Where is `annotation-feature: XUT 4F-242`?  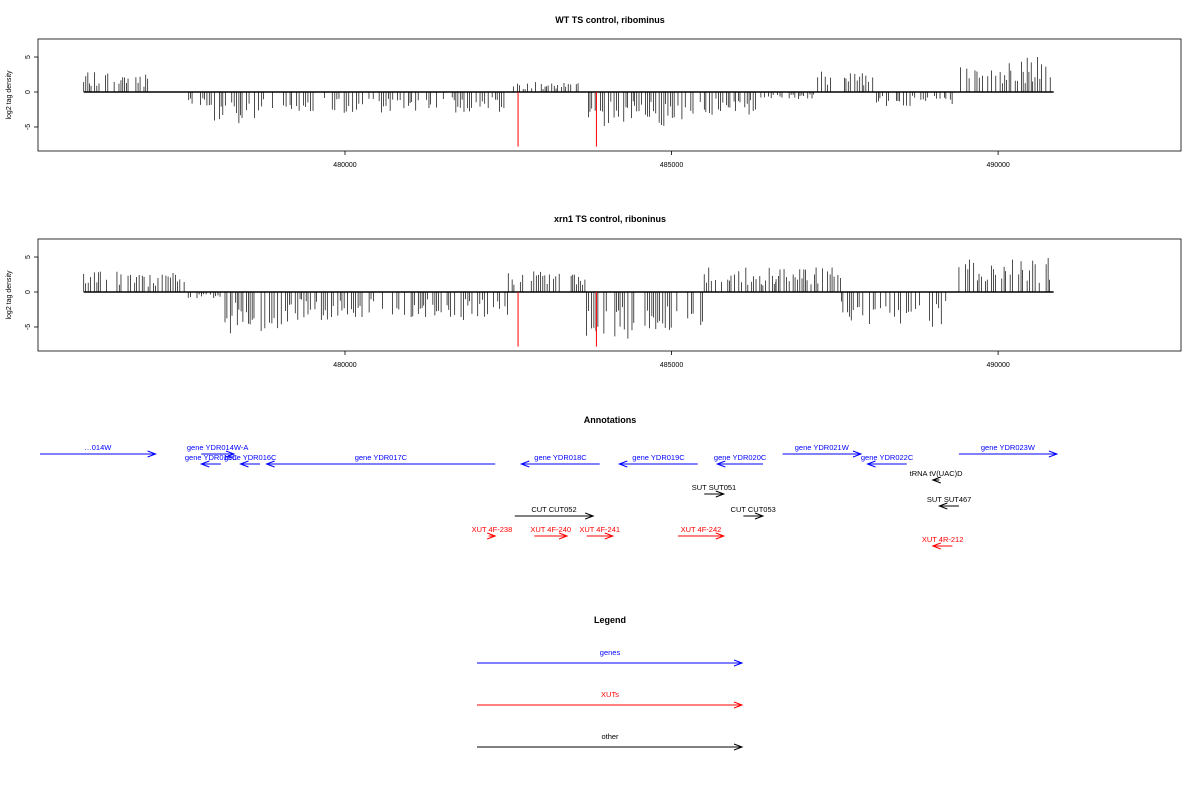 annotation-feature: XUT 4F-242 is located at coordinates (702, 532).